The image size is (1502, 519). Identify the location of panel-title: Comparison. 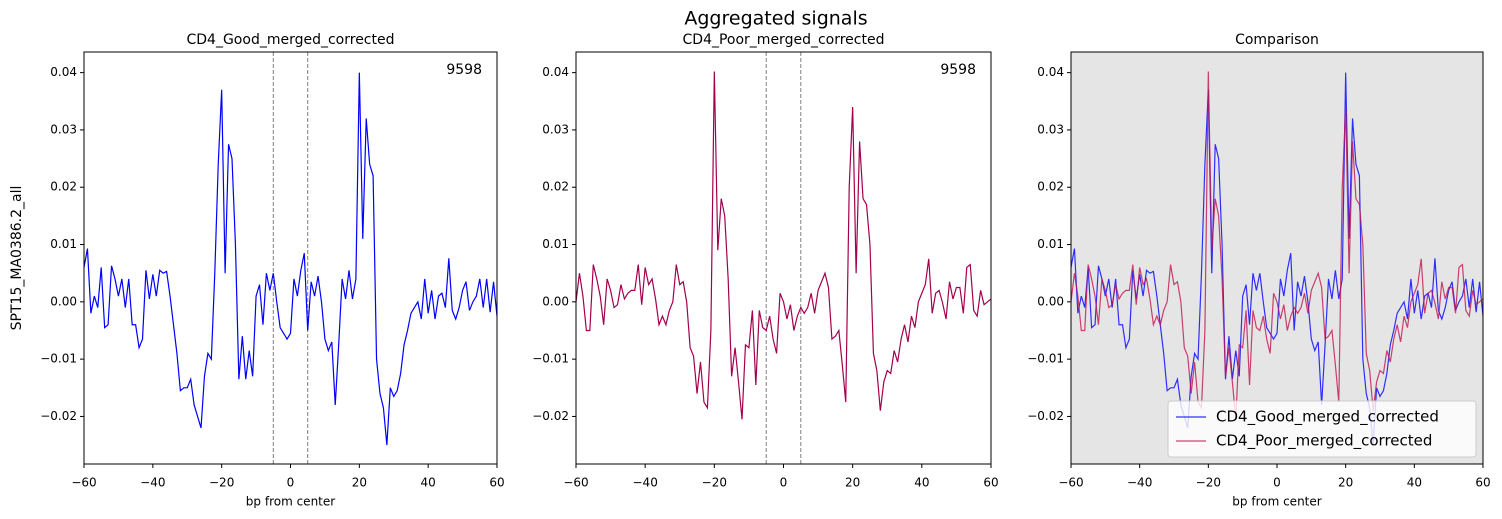
(1277, 40).